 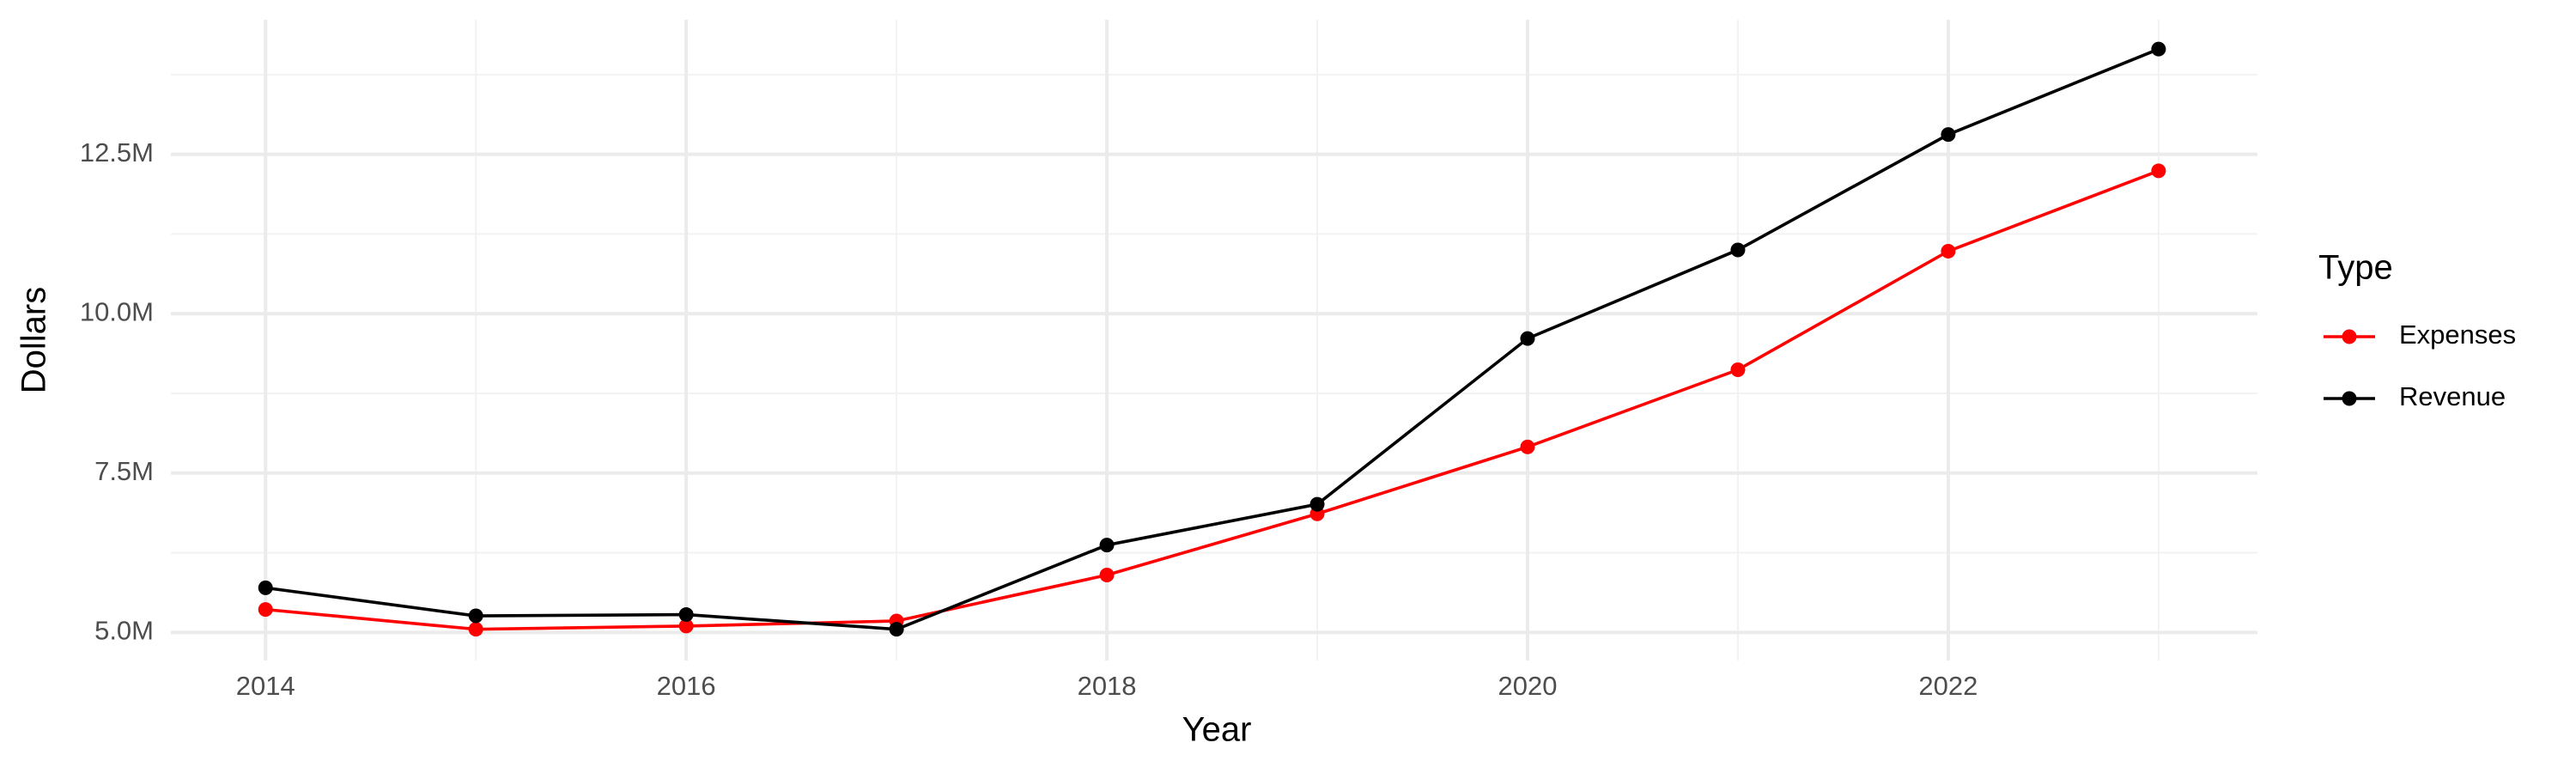 I want to click on x-tick-label: 2020, so click(x=1528, y=686).